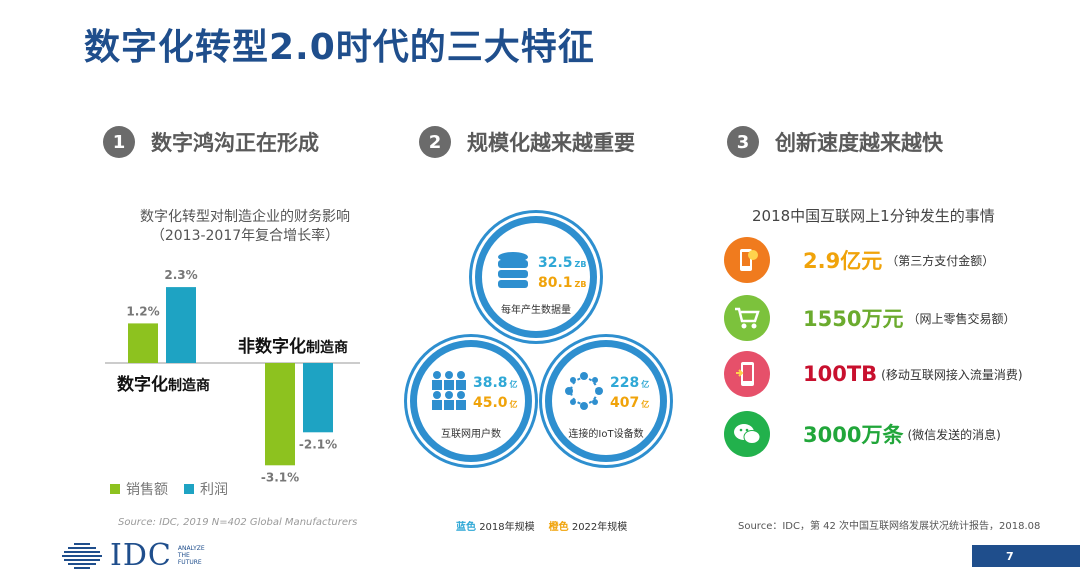  Describe the element at coordinates (214, 490) in the screenshot. I see `legend-label: 利润` at that location.